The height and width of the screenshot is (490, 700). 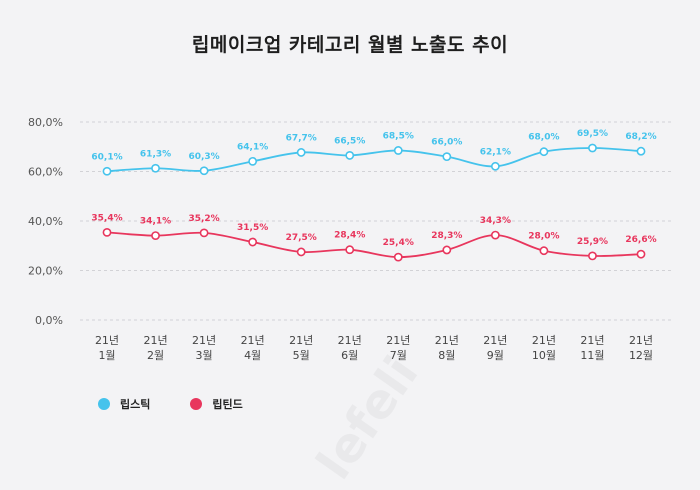 I want to click on data-label: 69,5%, so click(x=592, y=134).